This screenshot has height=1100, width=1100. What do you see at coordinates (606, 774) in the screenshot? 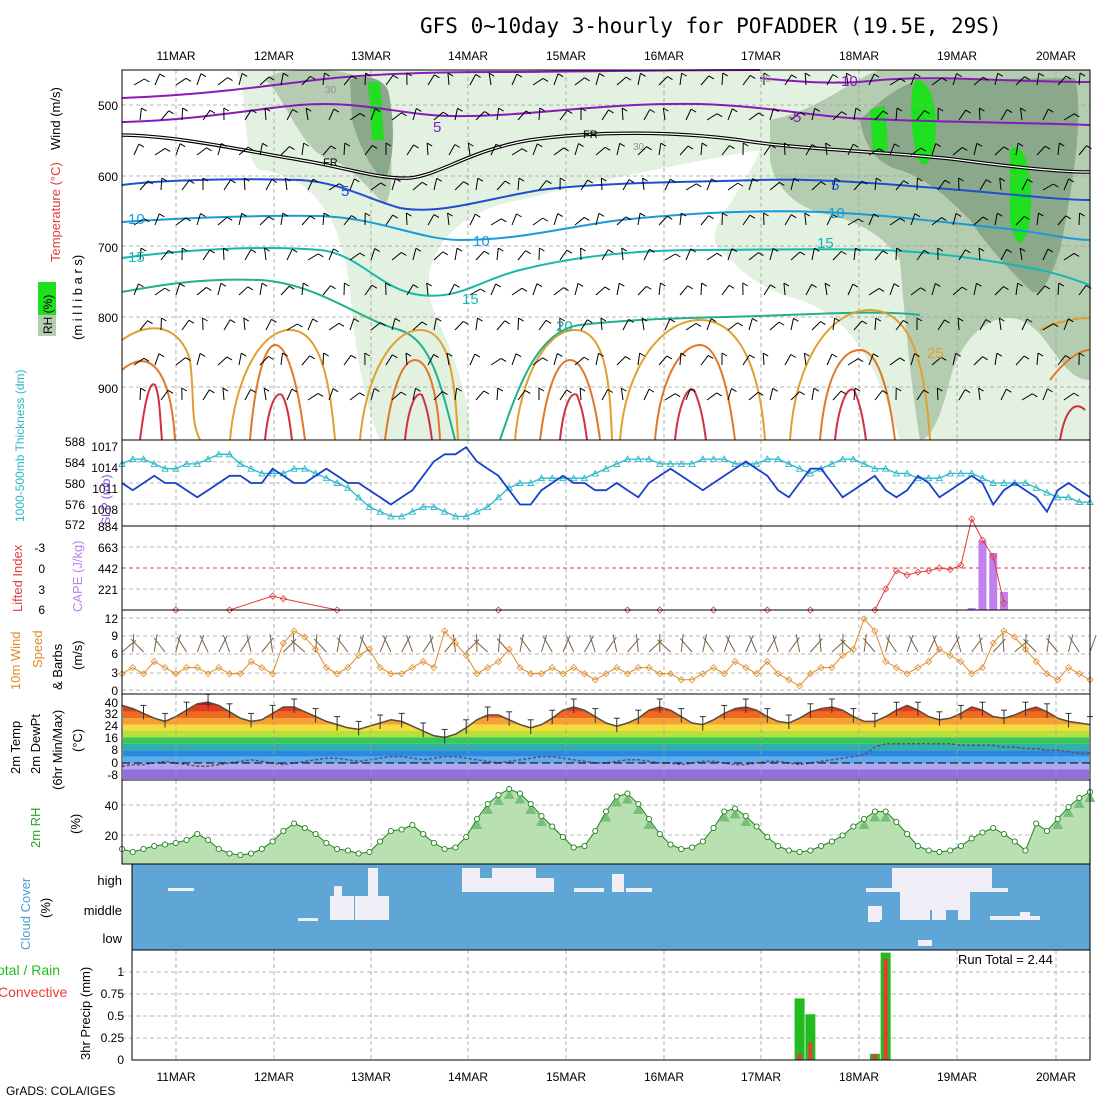
I see `temperature-band` at bounding box center [606, 774].